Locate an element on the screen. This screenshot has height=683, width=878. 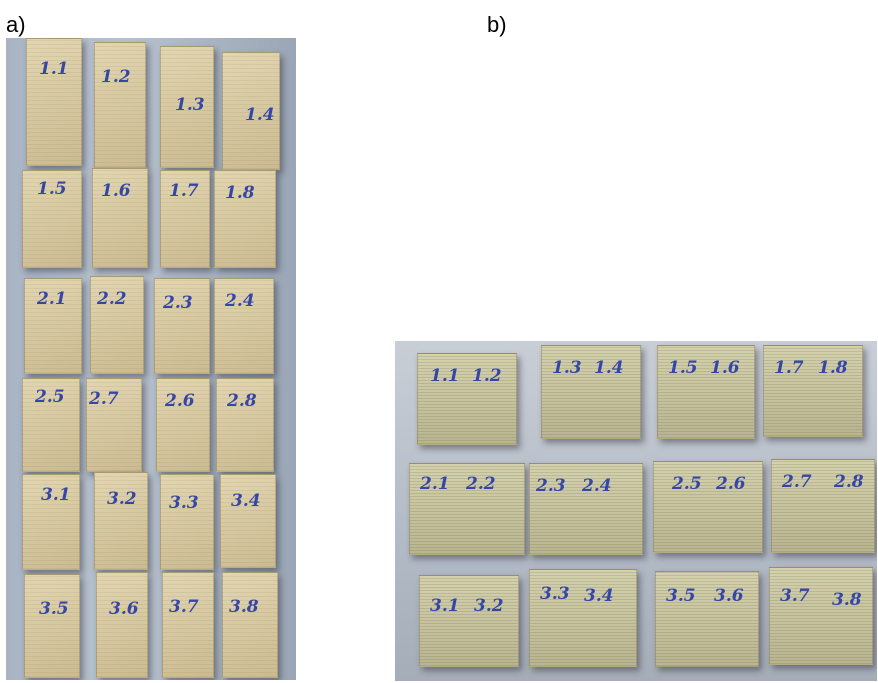
specimen-block: 2.8 is located at coordinates (245, 425).